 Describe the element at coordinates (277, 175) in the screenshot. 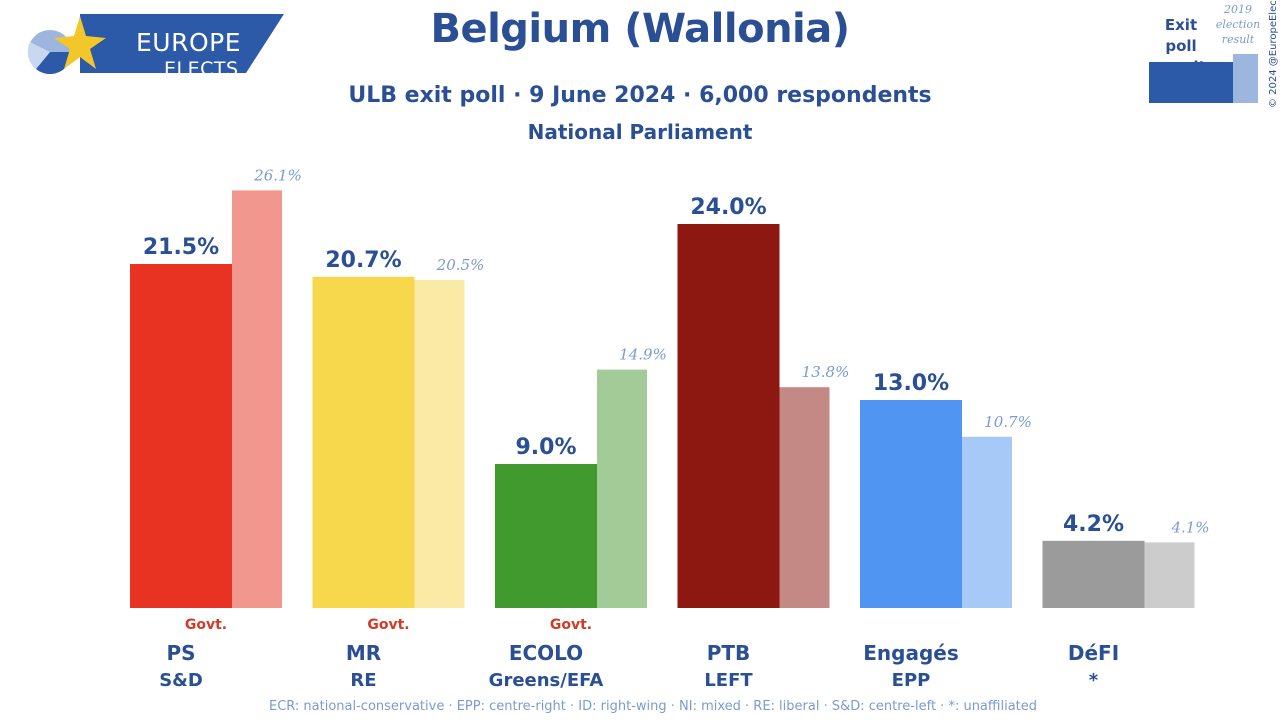

I see `value-label-2019-ps: 26.1%` at that location.